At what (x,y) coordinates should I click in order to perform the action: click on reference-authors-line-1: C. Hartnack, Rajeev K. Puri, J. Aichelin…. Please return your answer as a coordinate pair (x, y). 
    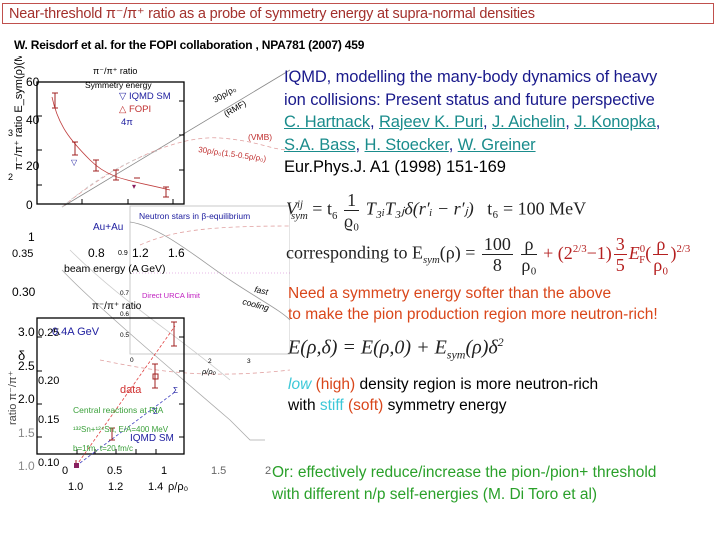
    Looking at the image, I should click on (472, 122).